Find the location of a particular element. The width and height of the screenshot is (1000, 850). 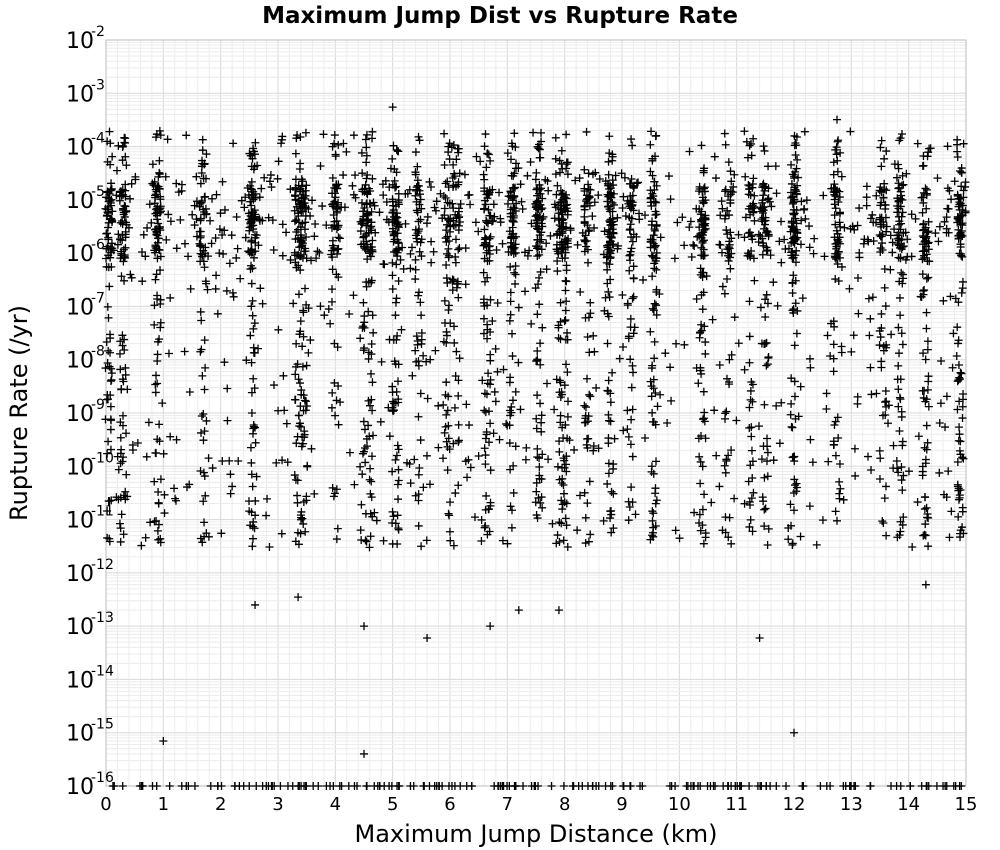

y-tick-exponent: -8 is located at coordinates (98, 352).